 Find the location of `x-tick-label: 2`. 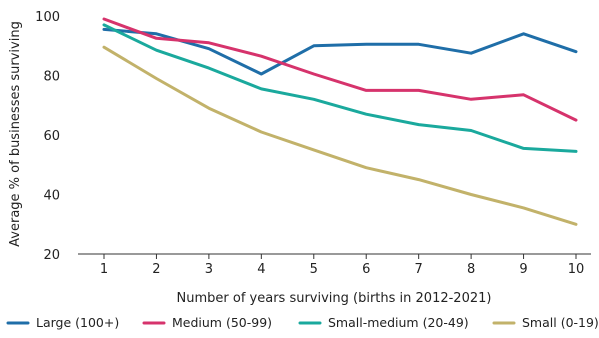

x-tick-label: 2 is located at coordinates (156, 269).